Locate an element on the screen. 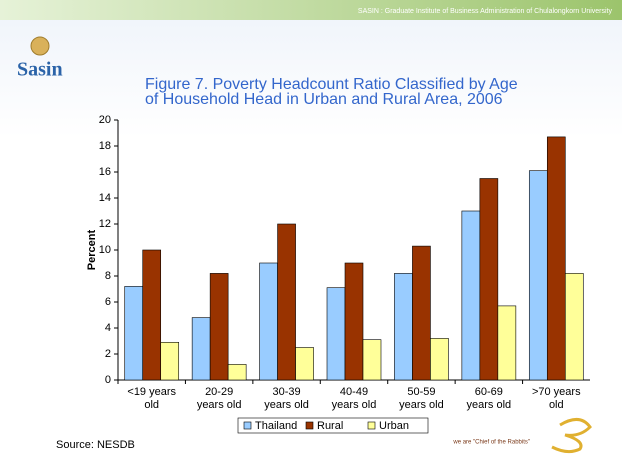 The image size is (622, 459). y-tick-label: 4 is located at coordinates (108, 328).